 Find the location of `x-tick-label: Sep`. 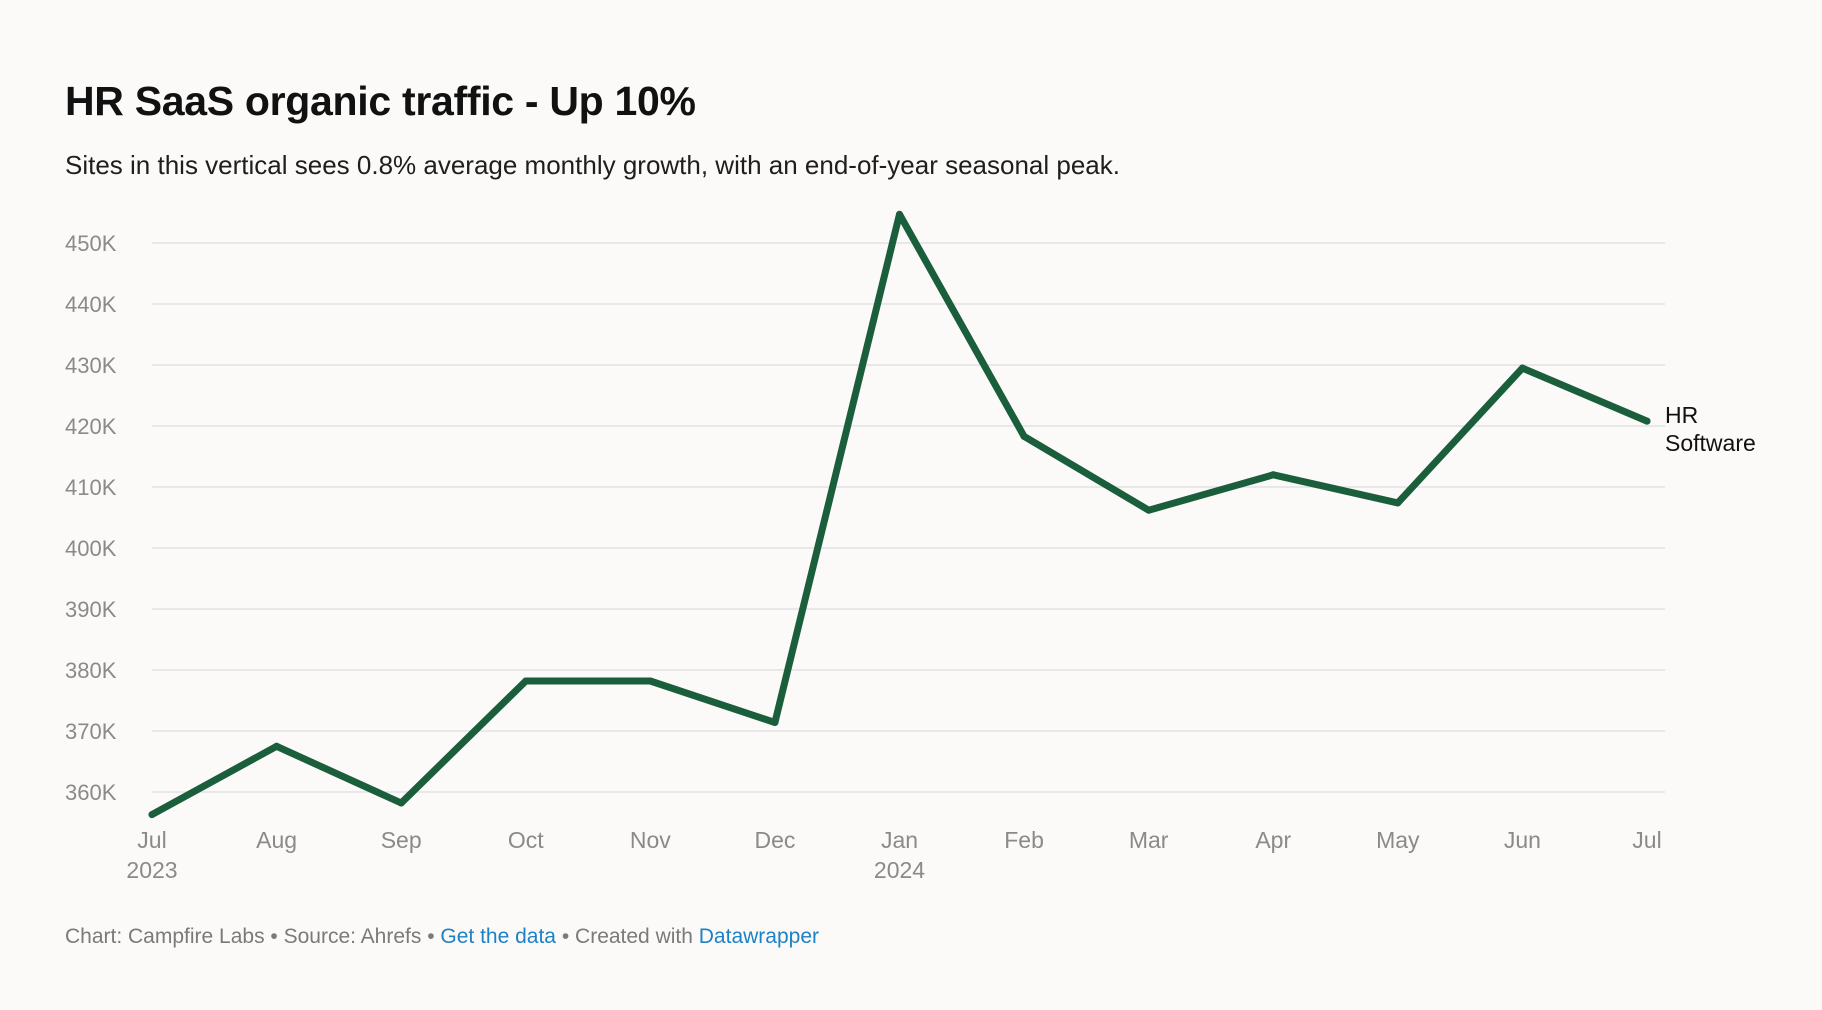

x-tick-label: Sep is located at coordinates (401, 840).